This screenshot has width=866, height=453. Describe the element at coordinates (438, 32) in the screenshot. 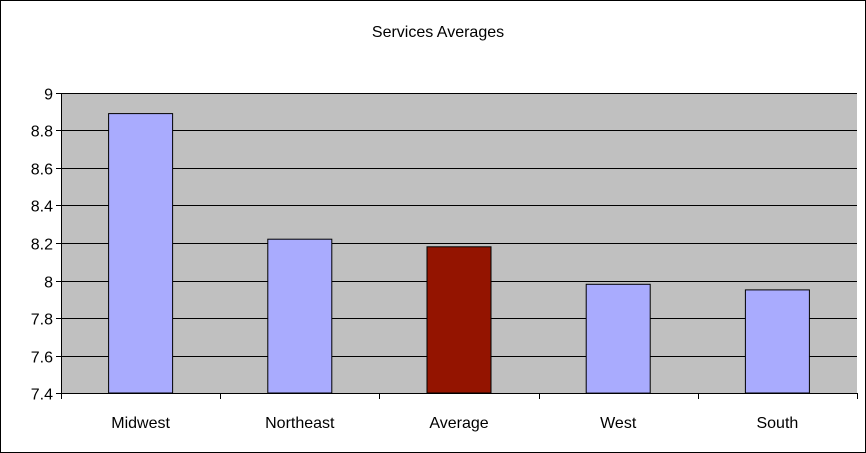

I see `chart-title: Services Averages` at that location.